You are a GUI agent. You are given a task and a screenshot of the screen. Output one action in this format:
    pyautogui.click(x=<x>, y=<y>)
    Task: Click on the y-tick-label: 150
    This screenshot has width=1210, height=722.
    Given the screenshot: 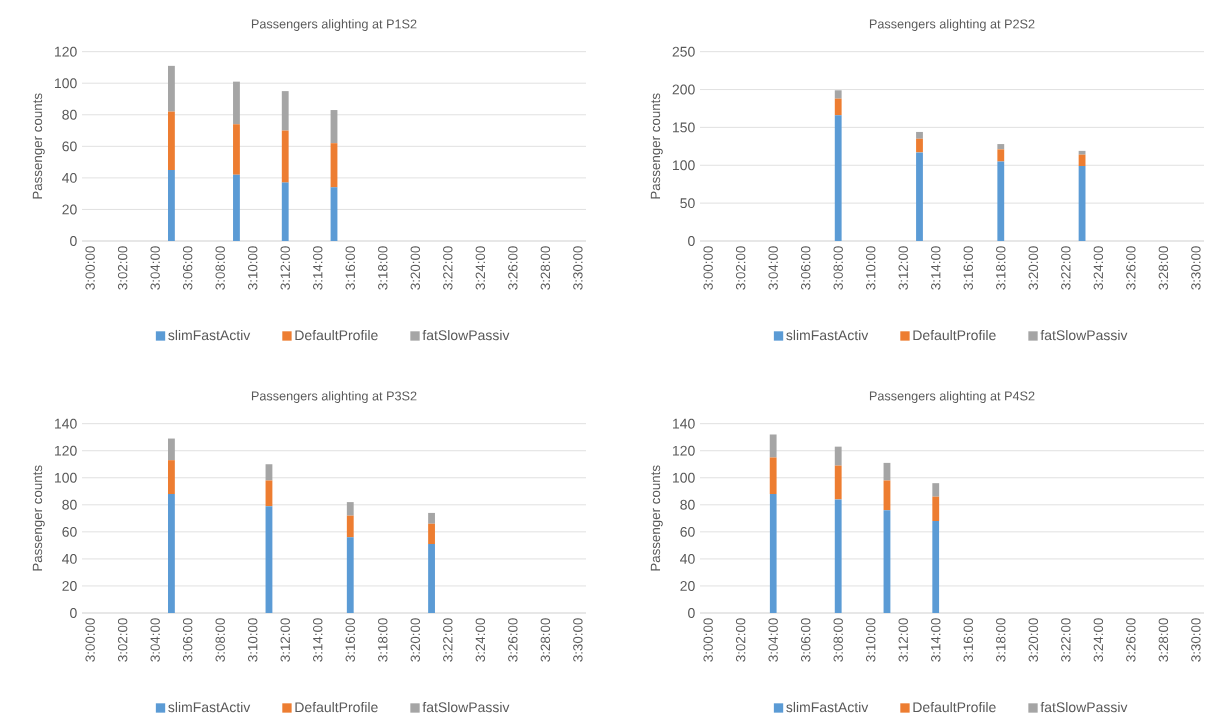 What is the action you would take?
    pyautogui.click(x=684, y=127)
    